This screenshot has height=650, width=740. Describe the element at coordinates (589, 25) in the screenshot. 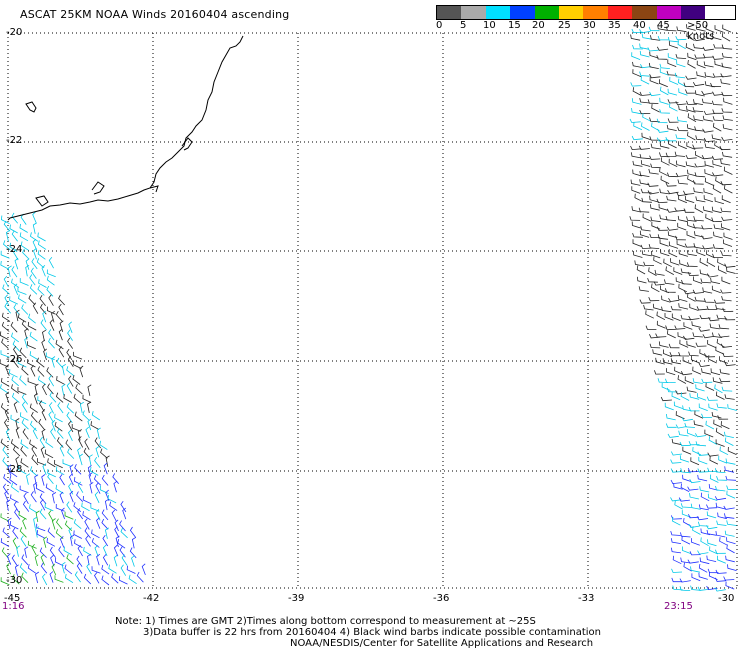

I see `legend-label-30: 30` at that location.